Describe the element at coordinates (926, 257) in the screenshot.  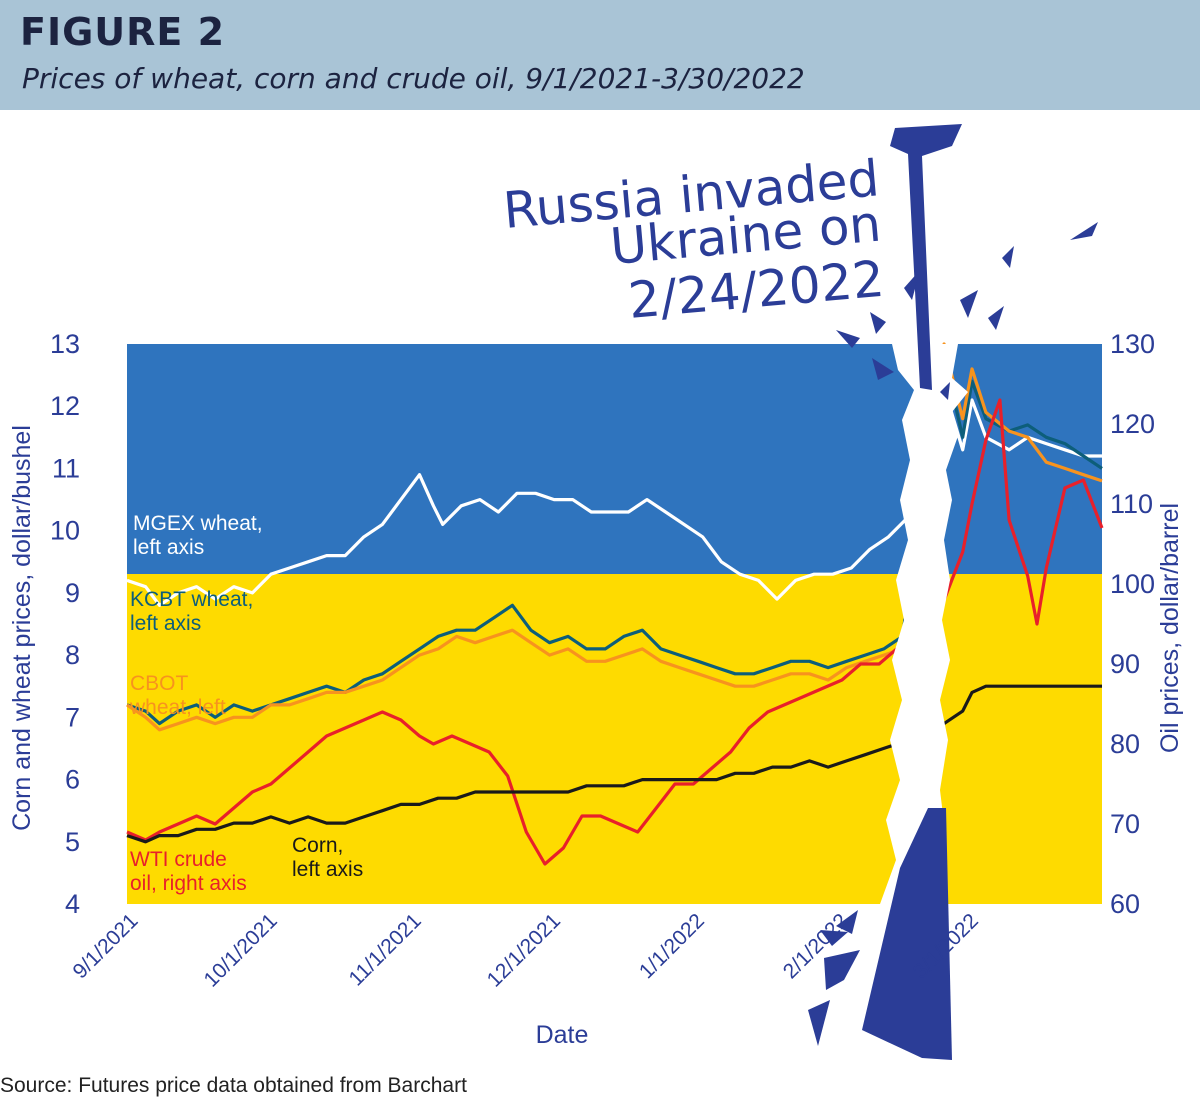
I see `crack-upper-shard` at that location.